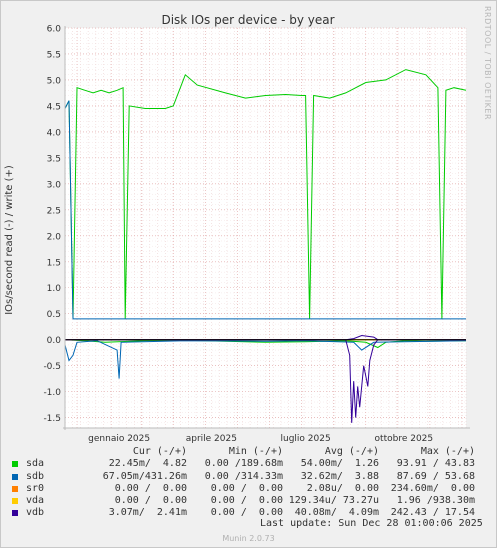 The width and height of the screenshot is (497, 548). I want to click on legend-cur: 3.07m/ 2.41m, so click(147, 513).